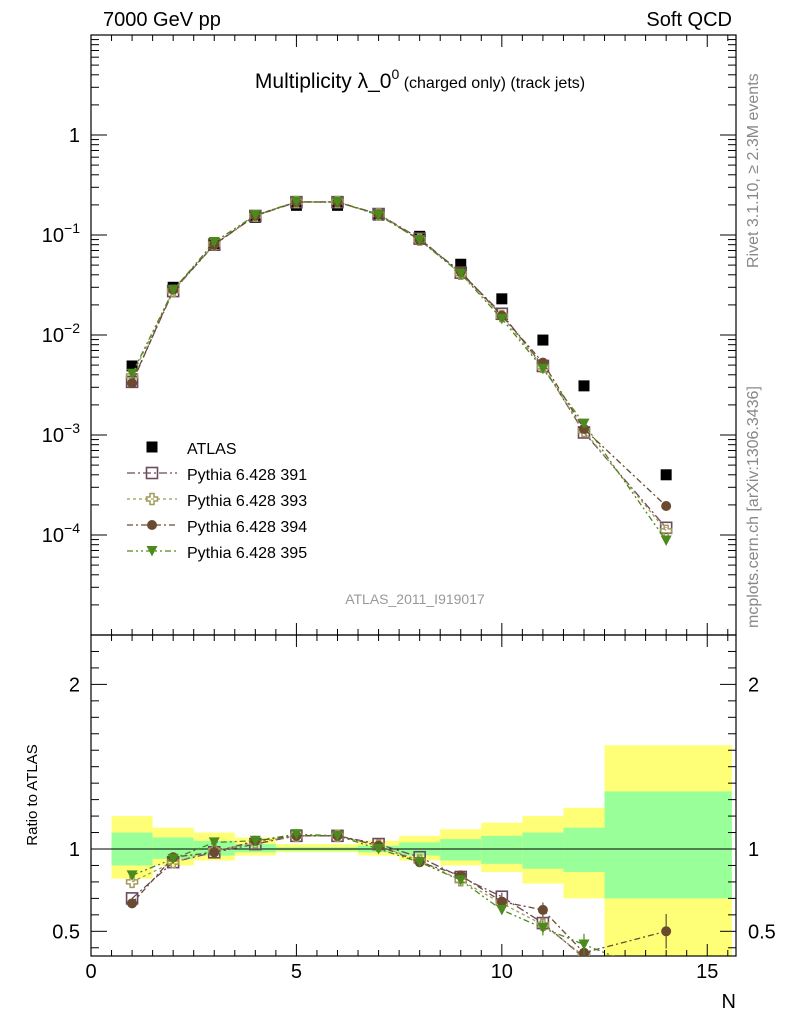 This screenshot has height=1024, width=786. What do you see at coordinates (247, 501) in the screenshot?
I see `legend-label: Pythia 6.428 393` at bounding box center [247, 501].